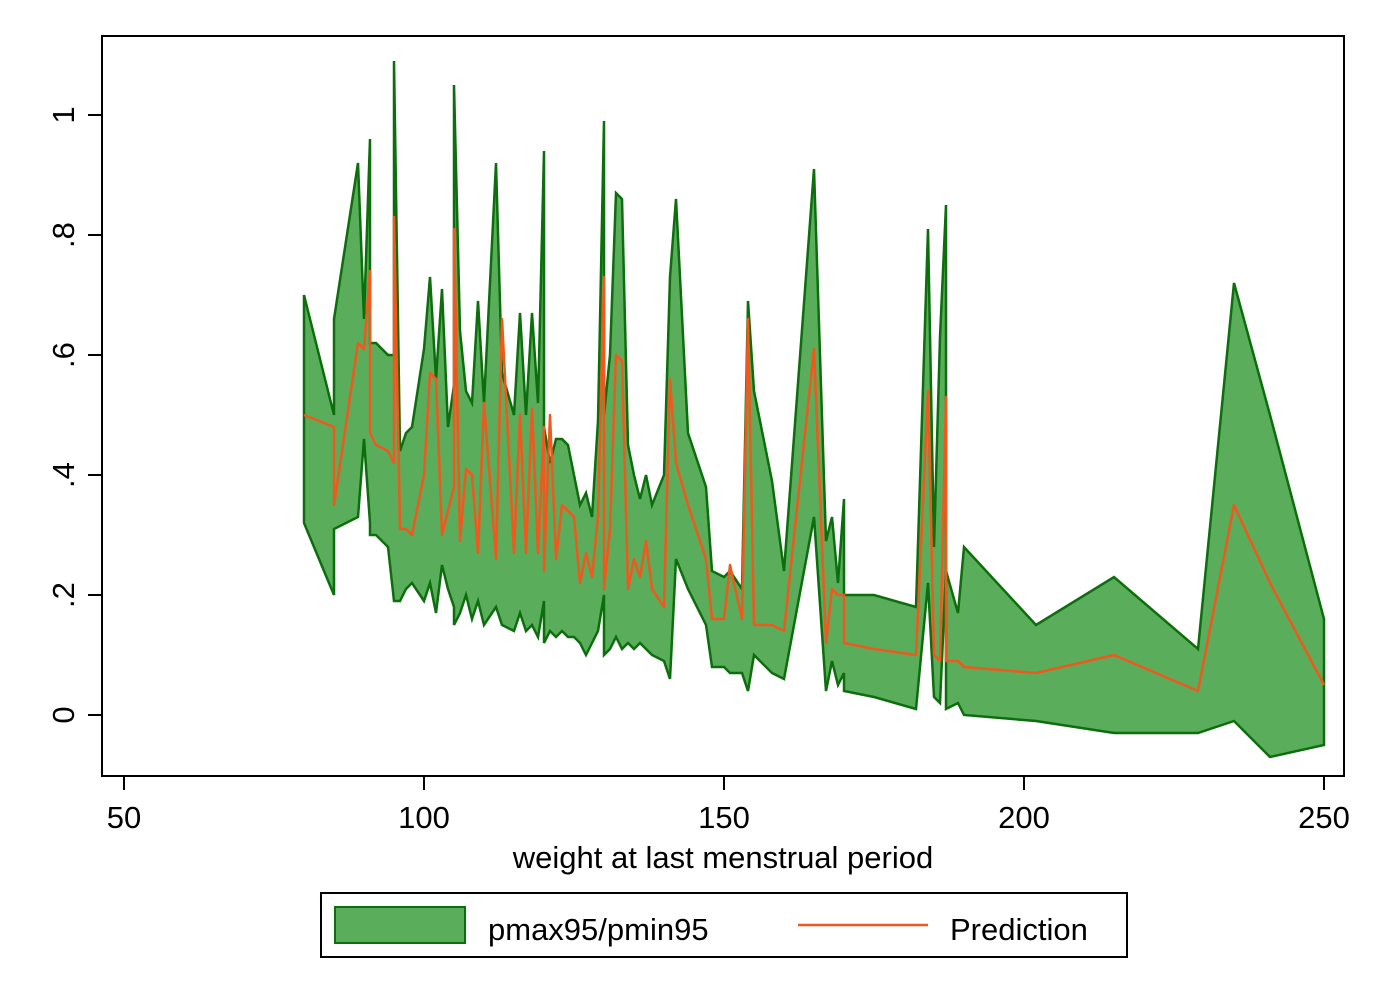 The height and width of the screenshot is (1007, 1384). What do you see at coordinates (63, 475) in the screenshot?
I see `y-tick-label: .4` at bounding box center [63, 475].